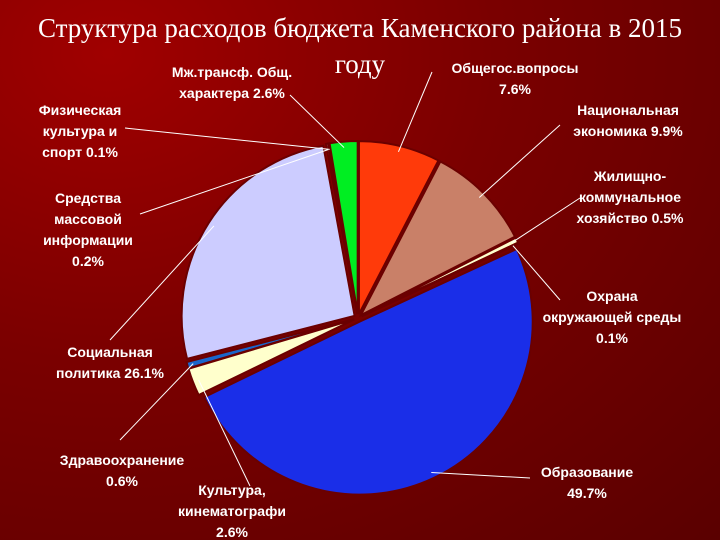 This screenshot has width=720, height=540. Describe the element at coordinates (232, 500) in the screenshot. I see `slice-name: Культура, кинематографи` at that location.